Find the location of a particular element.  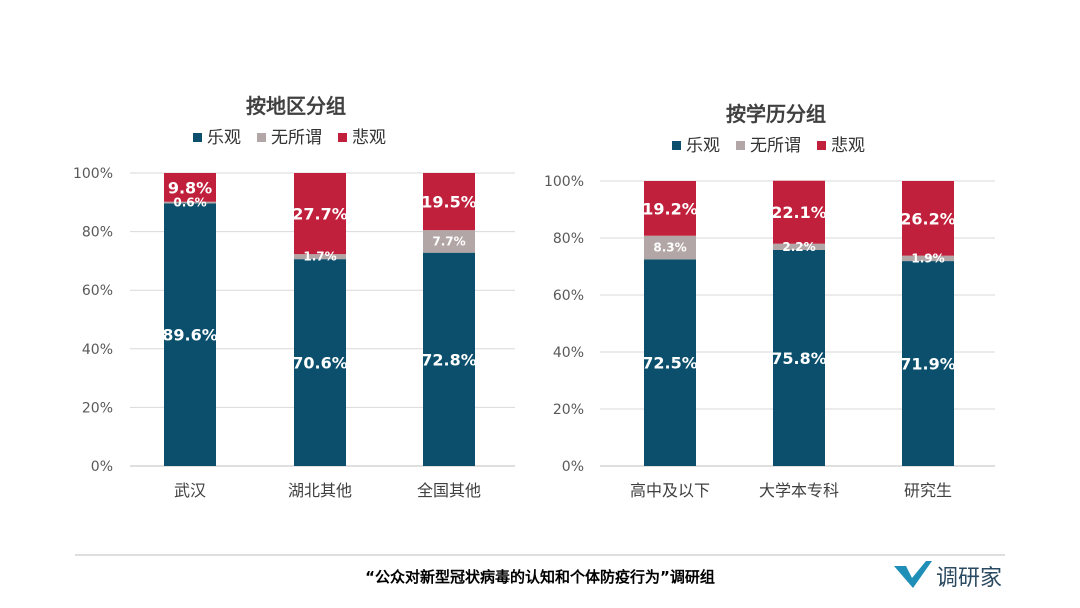

data-label: 8.3% is located at coordinates (669, 248).